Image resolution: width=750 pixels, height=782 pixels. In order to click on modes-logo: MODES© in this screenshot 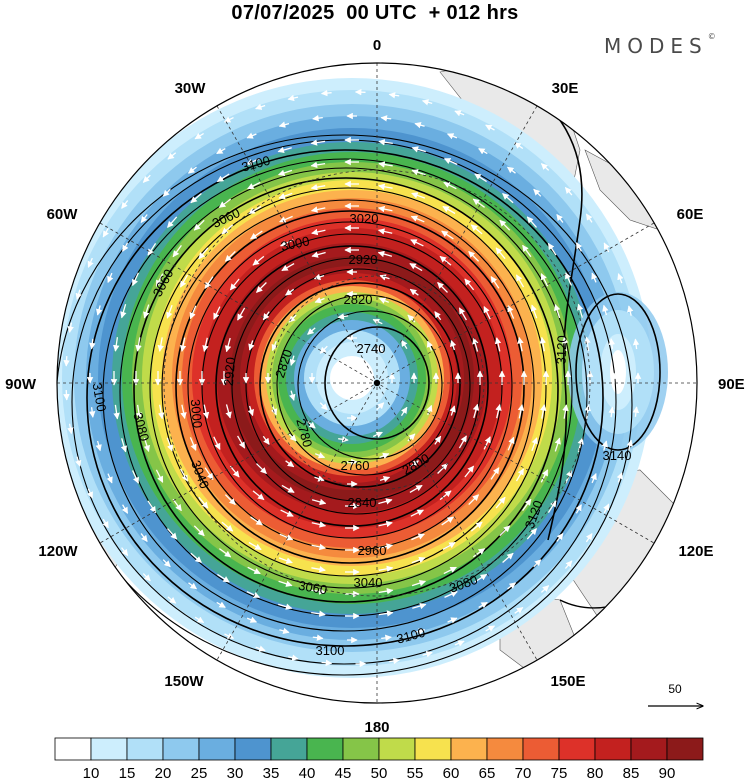, I will do `click(660, 45)`.